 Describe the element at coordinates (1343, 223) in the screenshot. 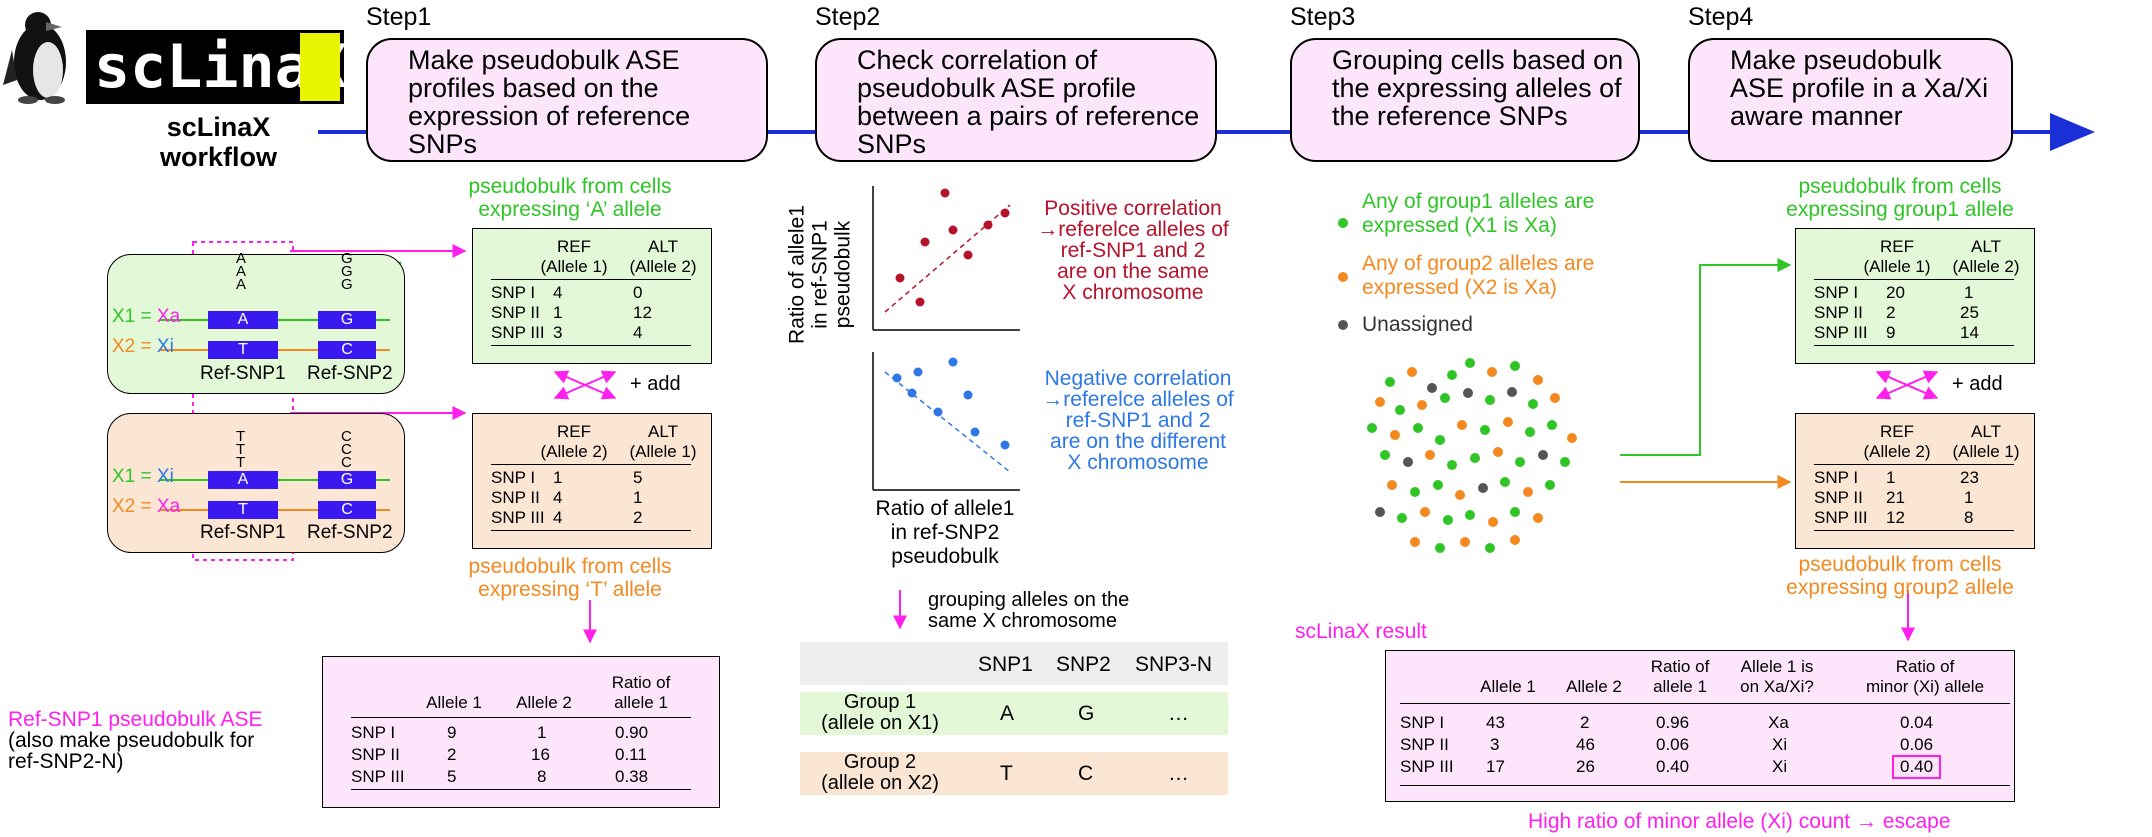

I see `legend-dot-group1` at that location.